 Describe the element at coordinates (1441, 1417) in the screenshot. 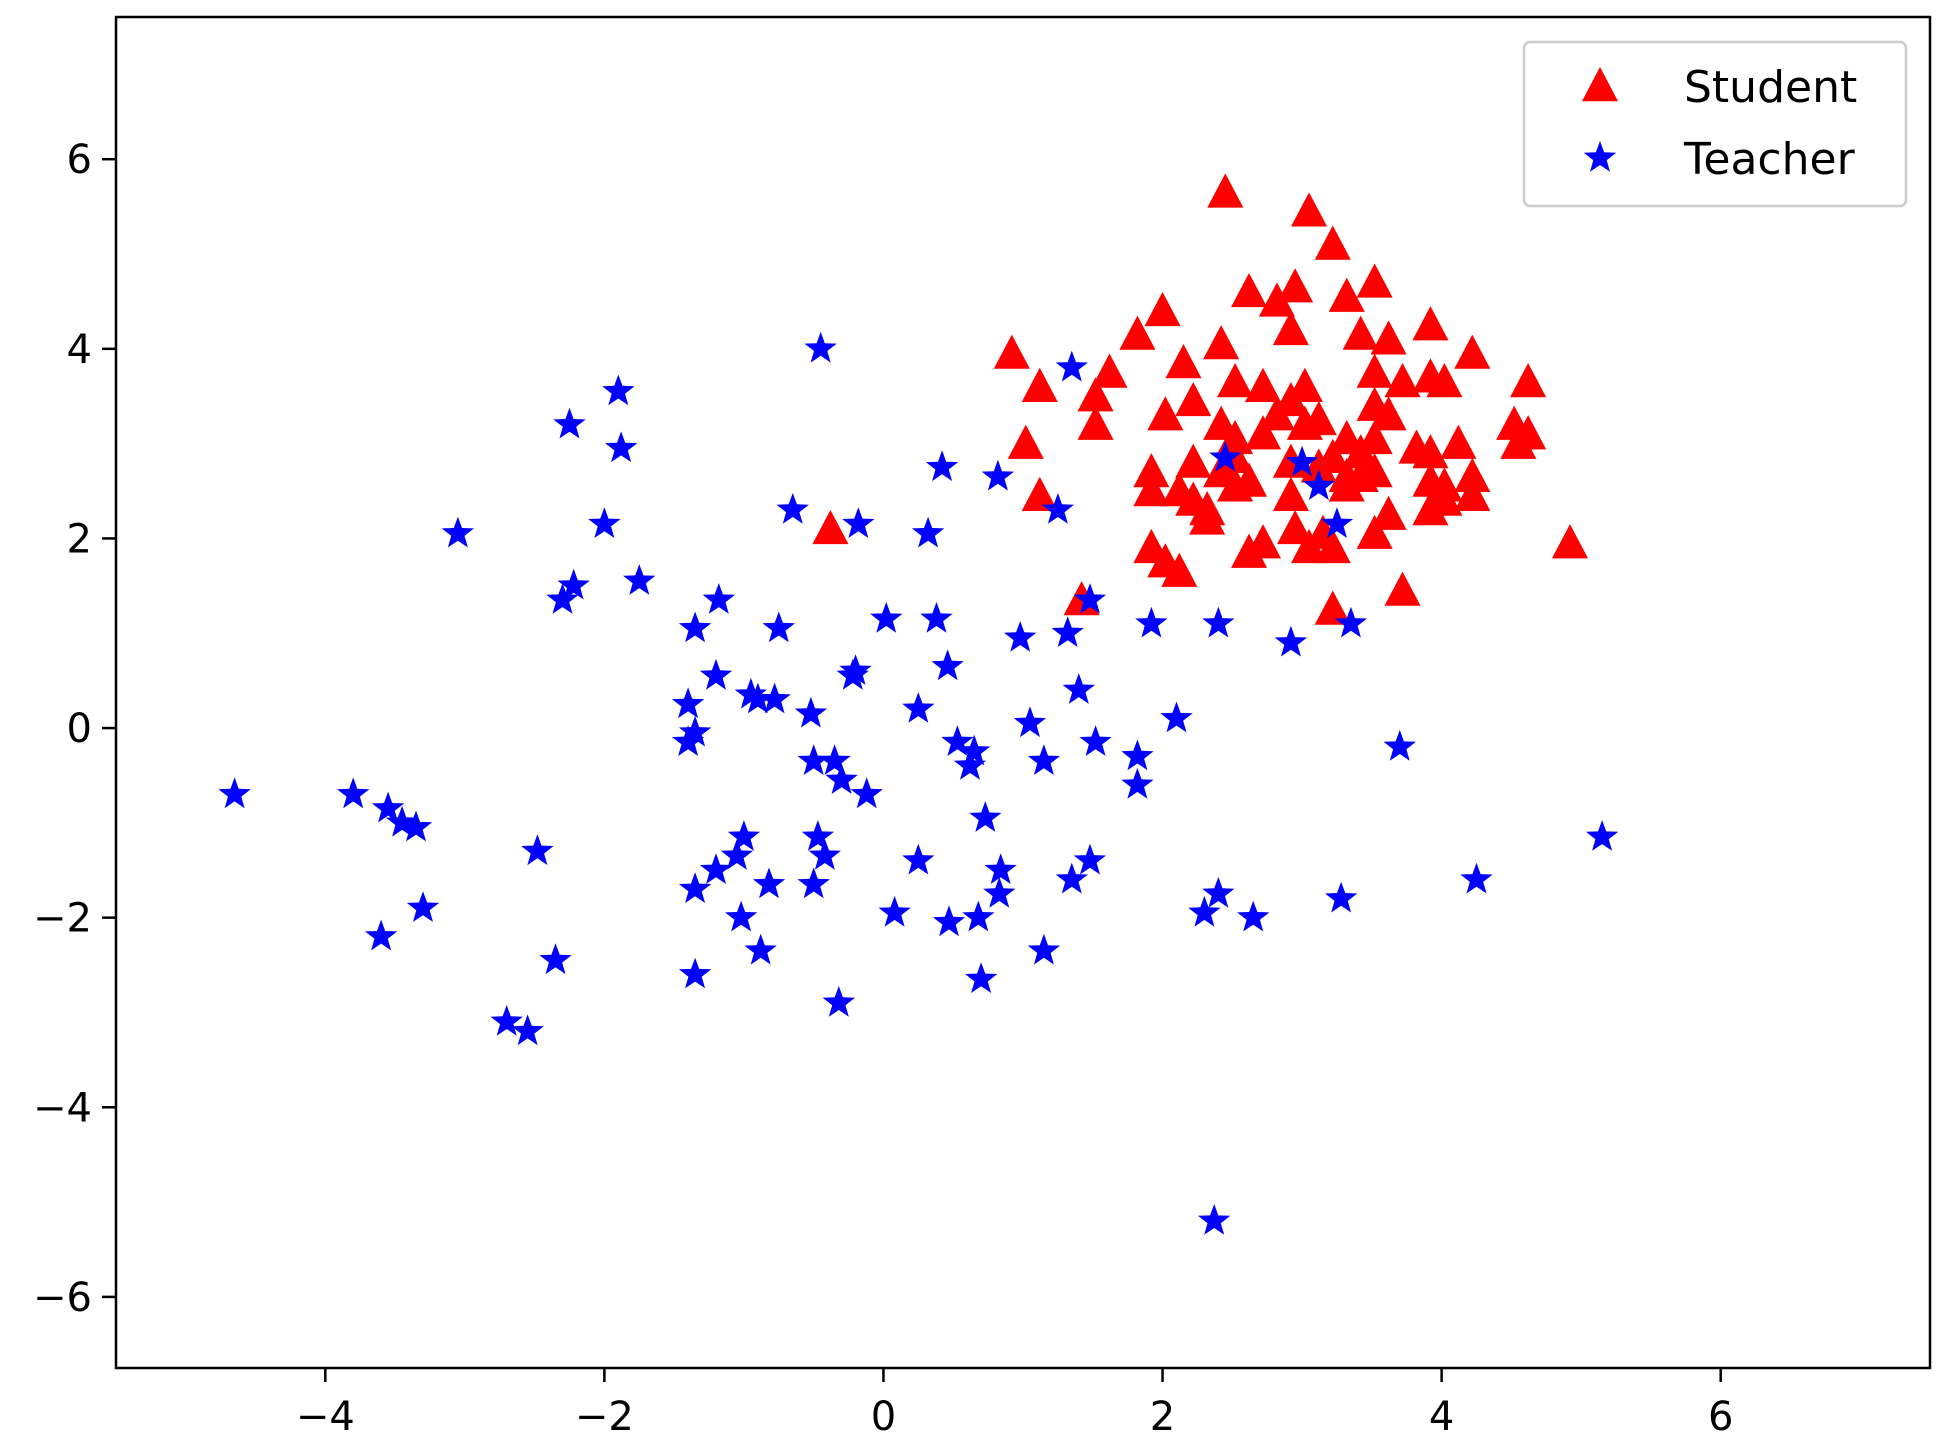

I see `x-tick-label: 4` at that location.